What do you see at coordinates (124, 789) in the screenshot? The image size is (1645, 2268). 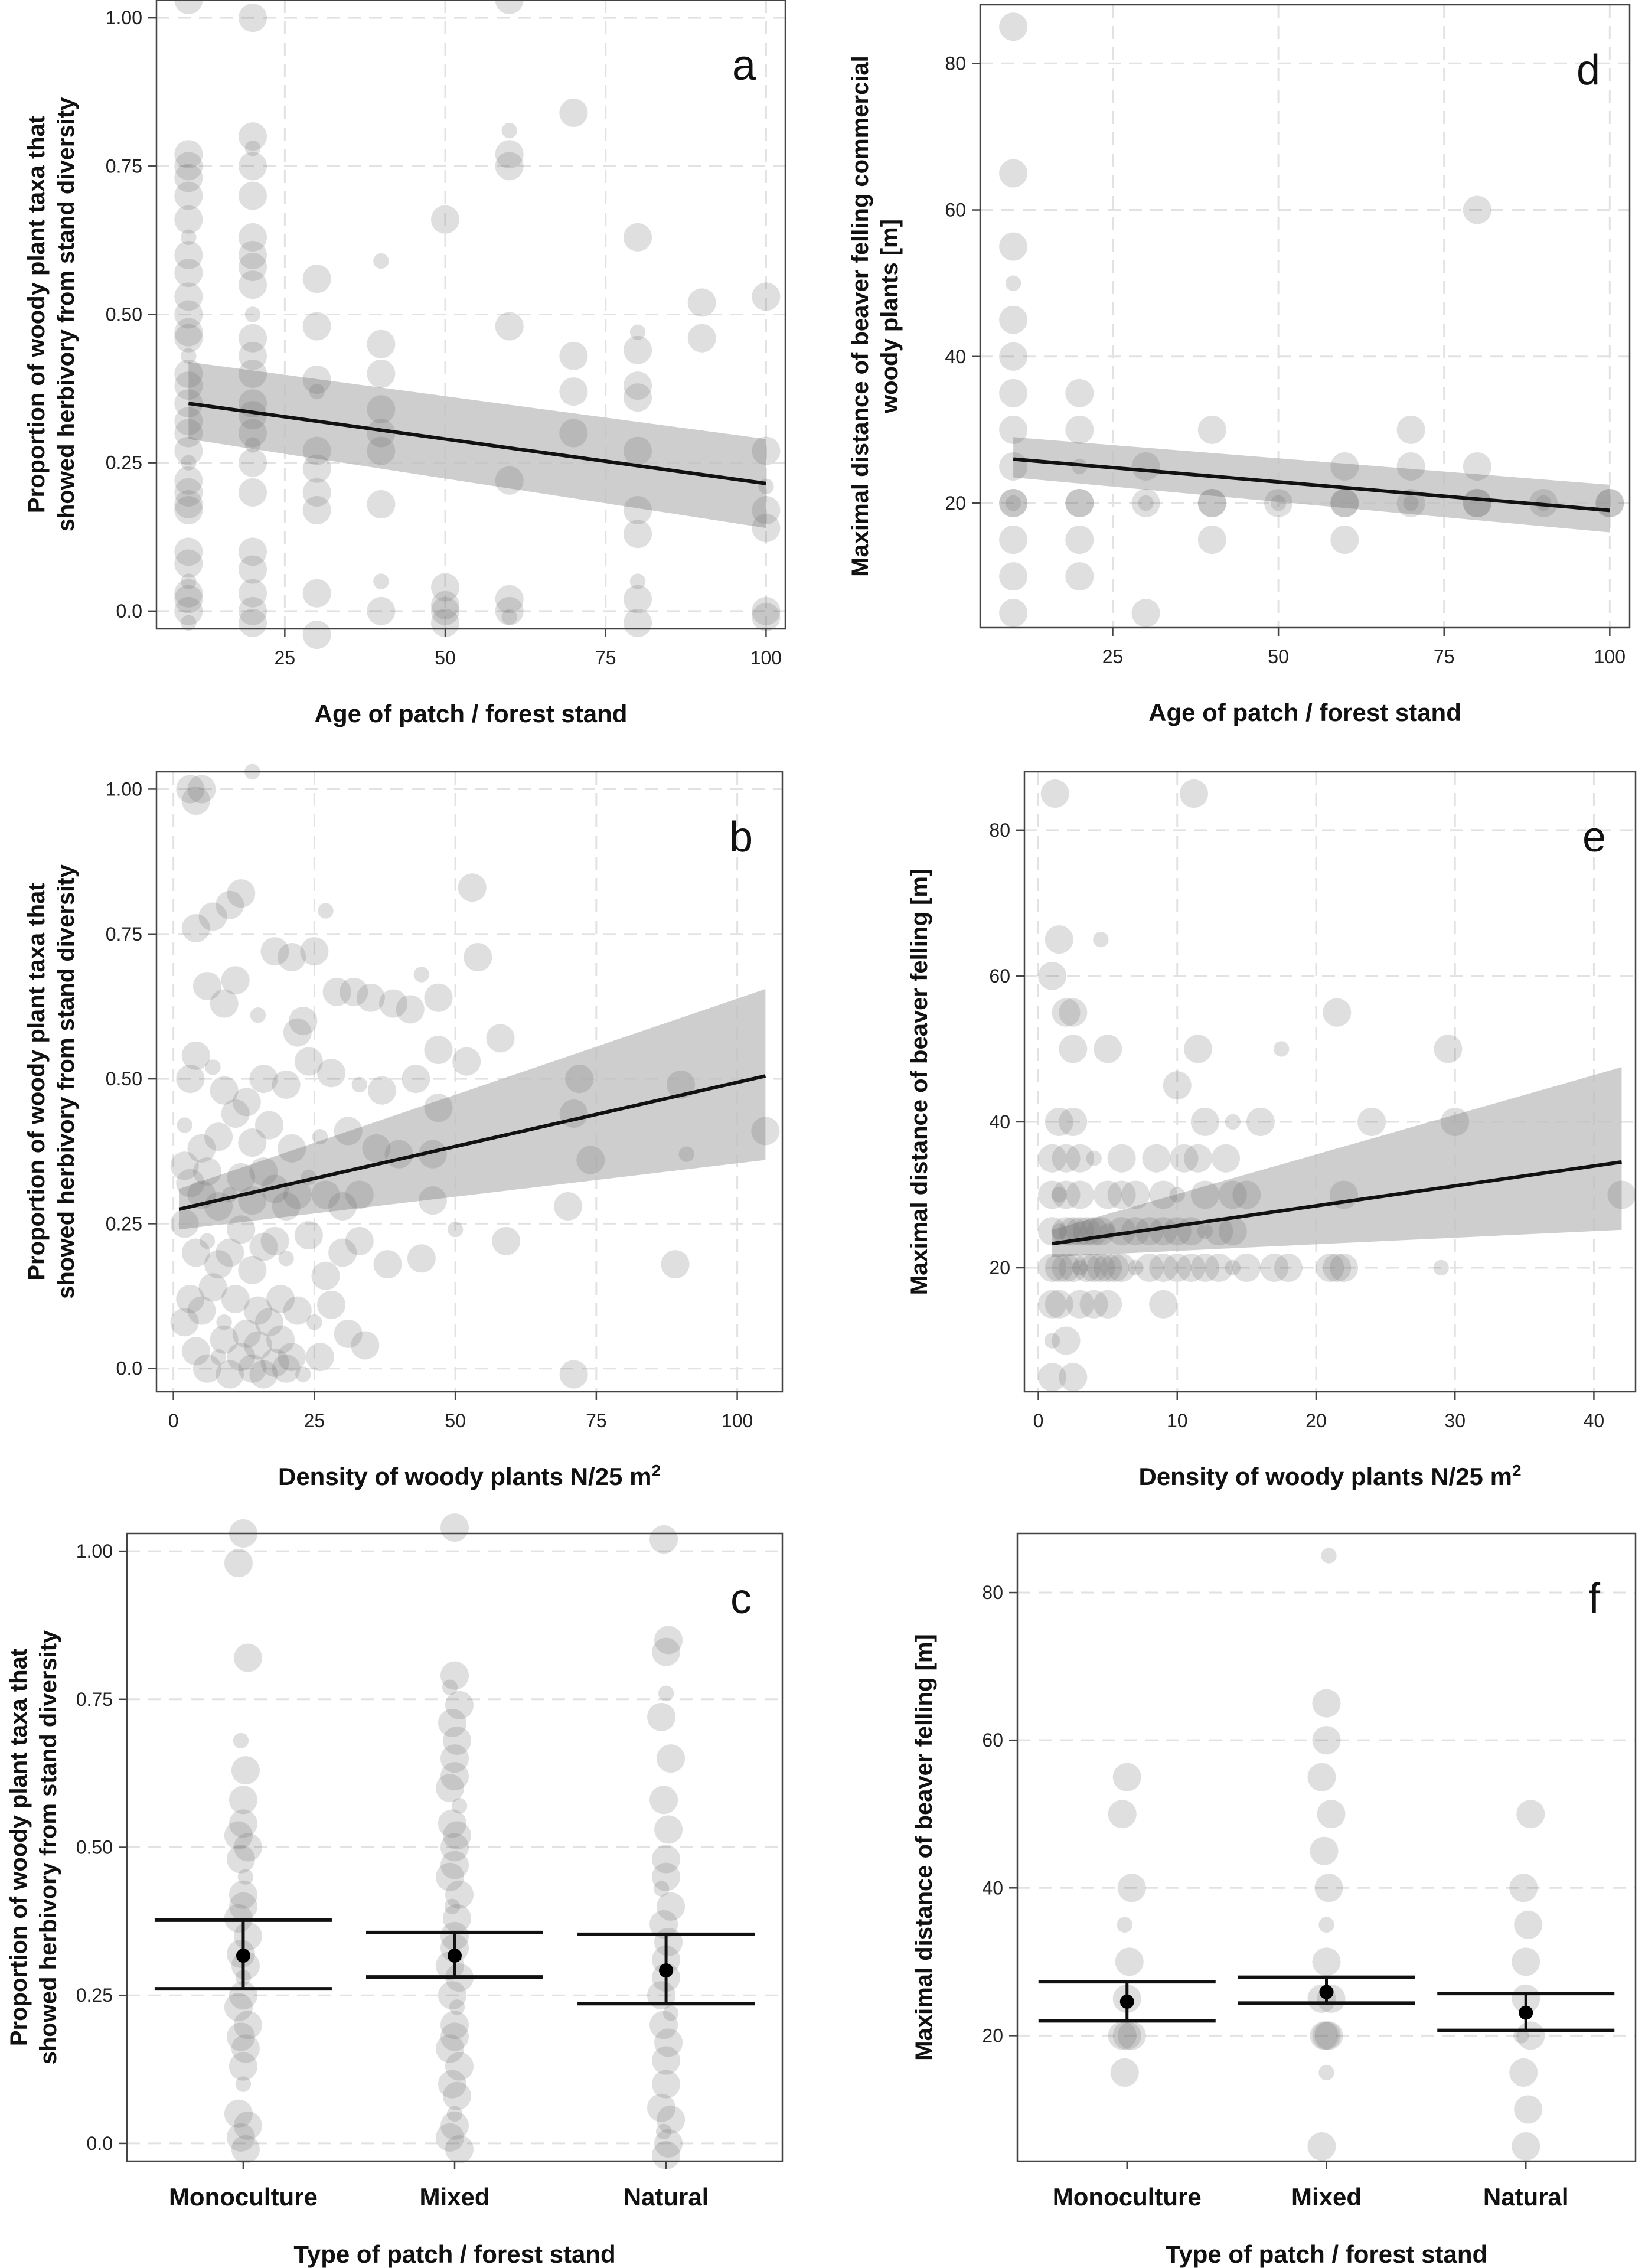 I see `y-tick-label: 1.00` at bounding box center [124, 789].